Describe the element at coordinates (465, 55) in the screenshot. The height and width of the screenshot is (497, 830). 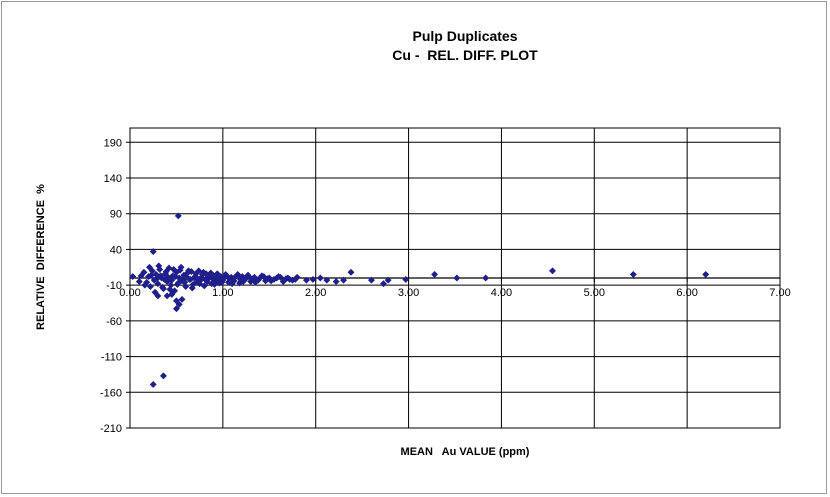
I see `chart-subtitle: Cu - REL. DIFF. PLOT` at that location.